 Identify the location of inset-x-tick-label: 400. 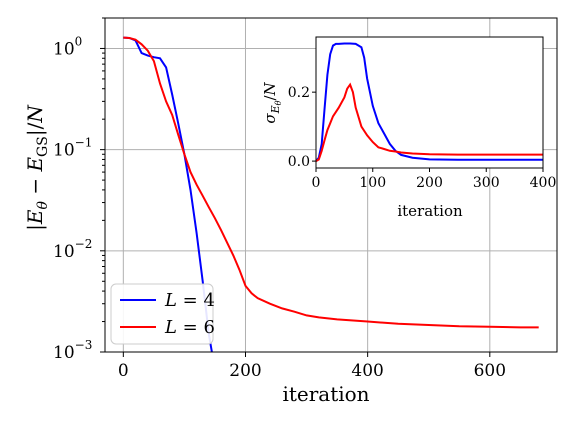
(543, 183).